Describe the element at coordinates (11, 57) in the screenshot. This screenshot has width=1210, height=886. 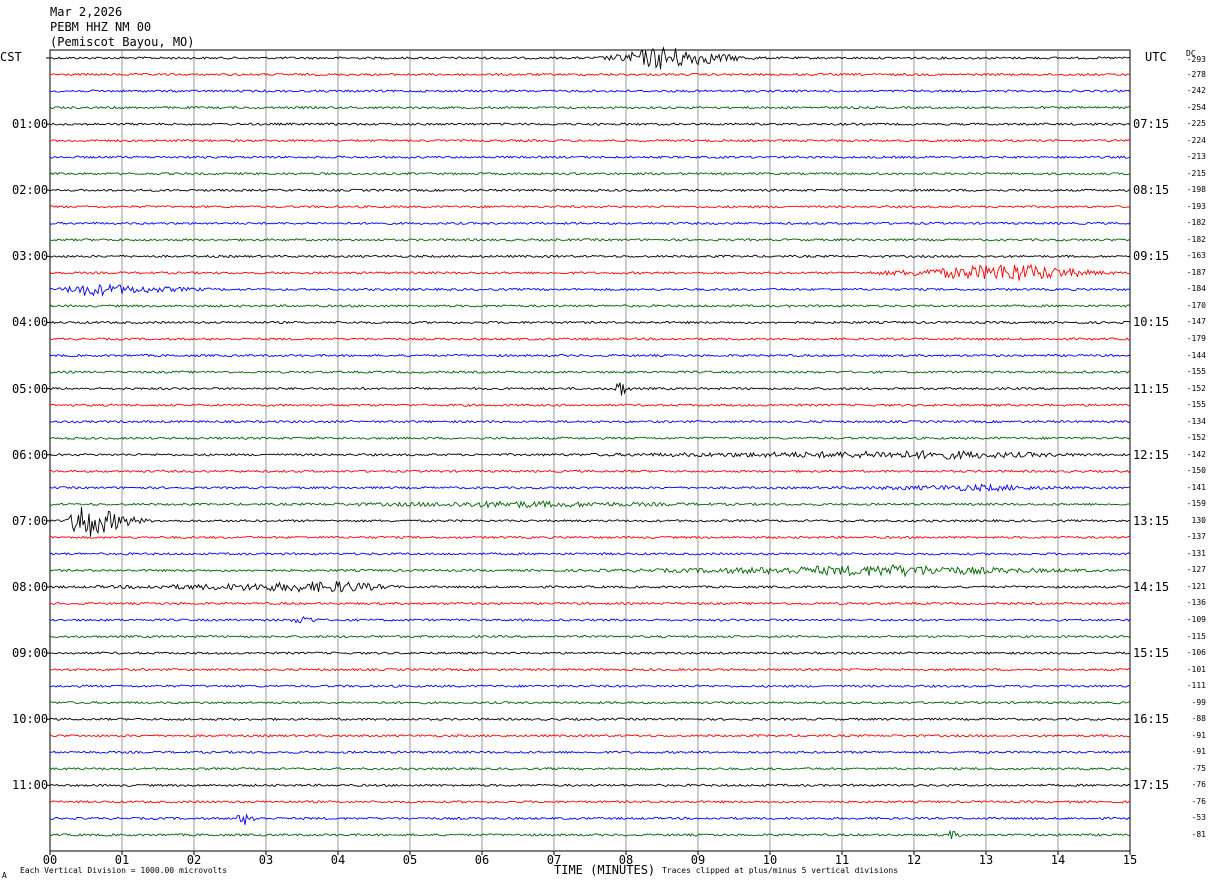
I see `left-zone-label: CST` at that location.